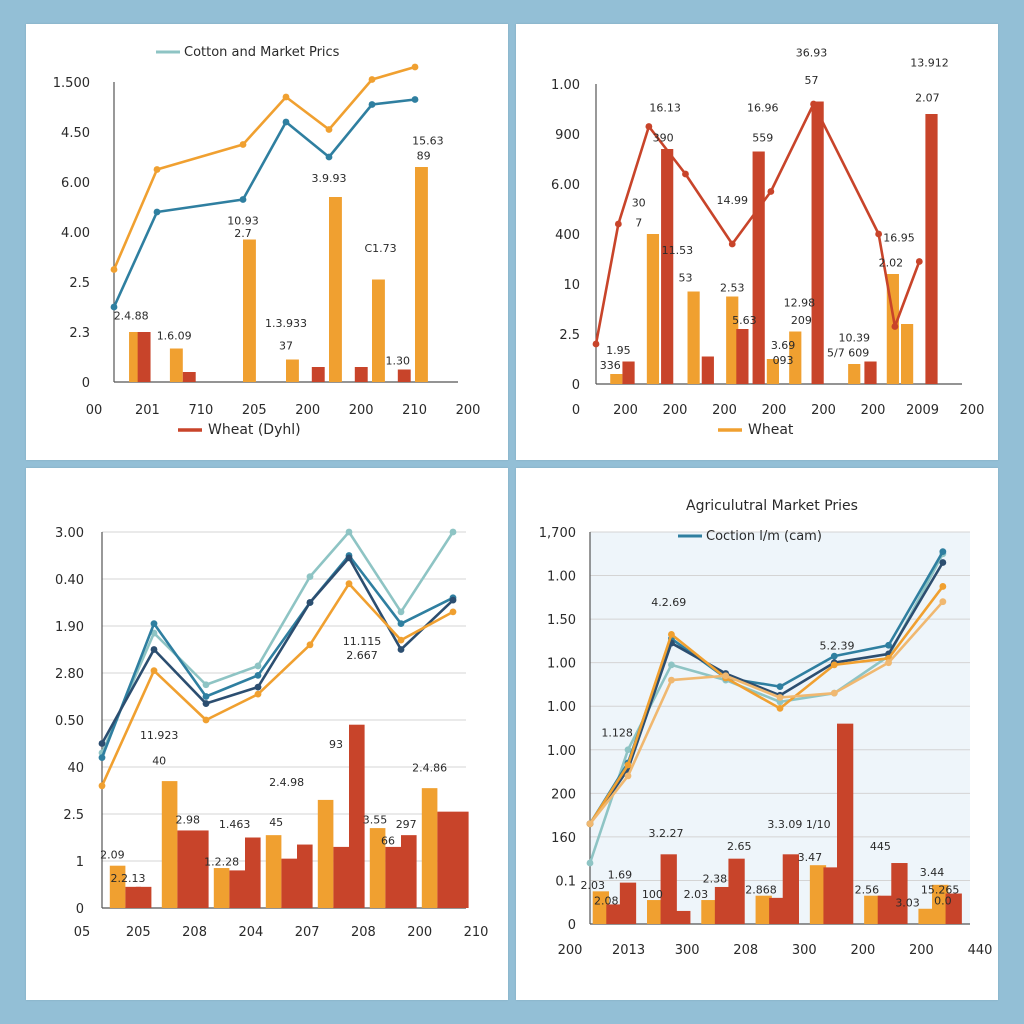 The height and width of the screenshot is (1024, 1024). I want to click on data-label: 16.96, so click(763, 108).